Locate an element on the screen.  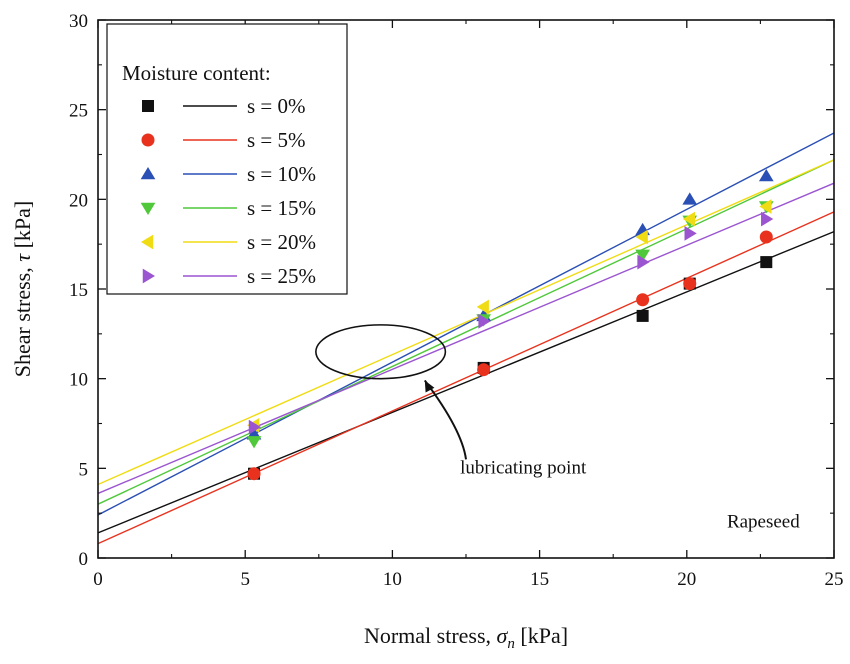
annotation-arrow-line is located at coordinates (445, 419).